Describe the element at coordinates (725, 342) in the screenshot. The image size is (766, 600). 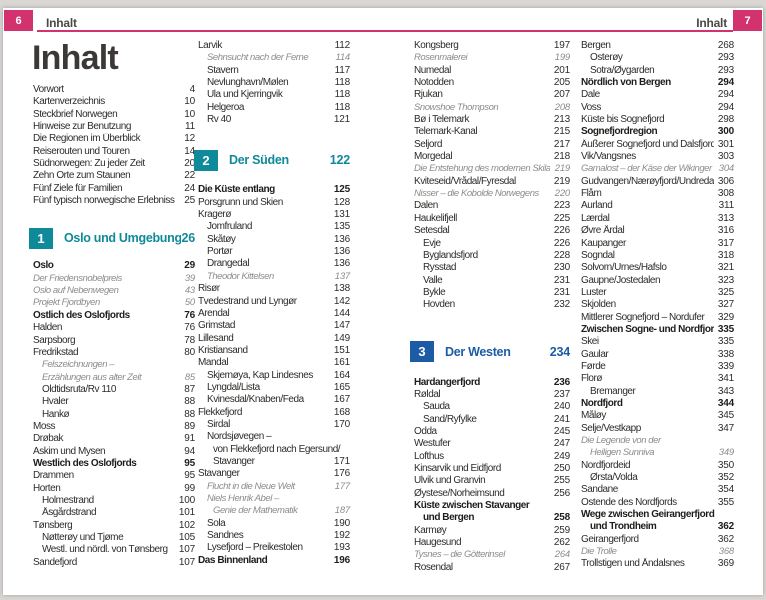
I see `toc-entry-page: 335` at that location.